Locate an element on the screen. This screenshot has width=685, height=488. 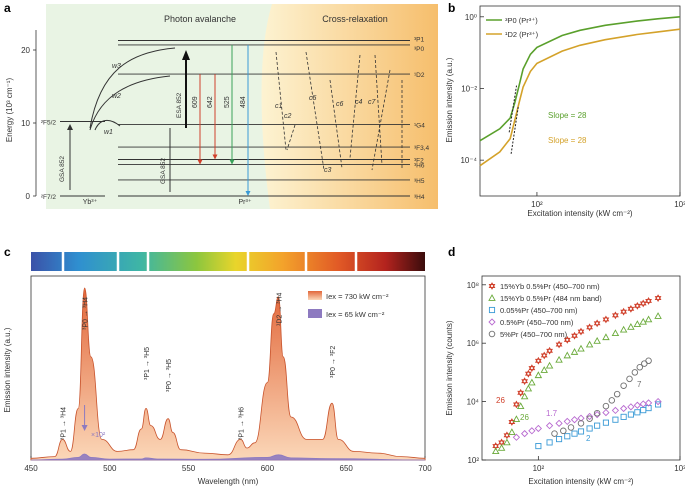
label-c6: c6 is located at coordinates (340, 104).